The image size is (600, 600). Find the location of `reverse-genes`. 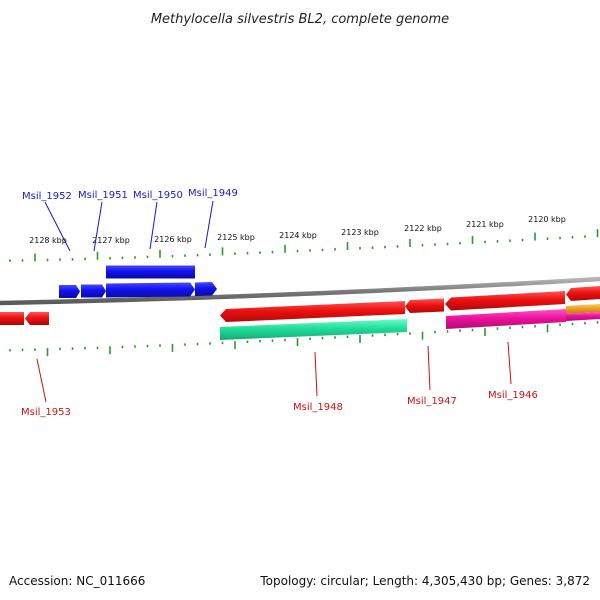

reverse-genes is located at coordinates (300, 313).